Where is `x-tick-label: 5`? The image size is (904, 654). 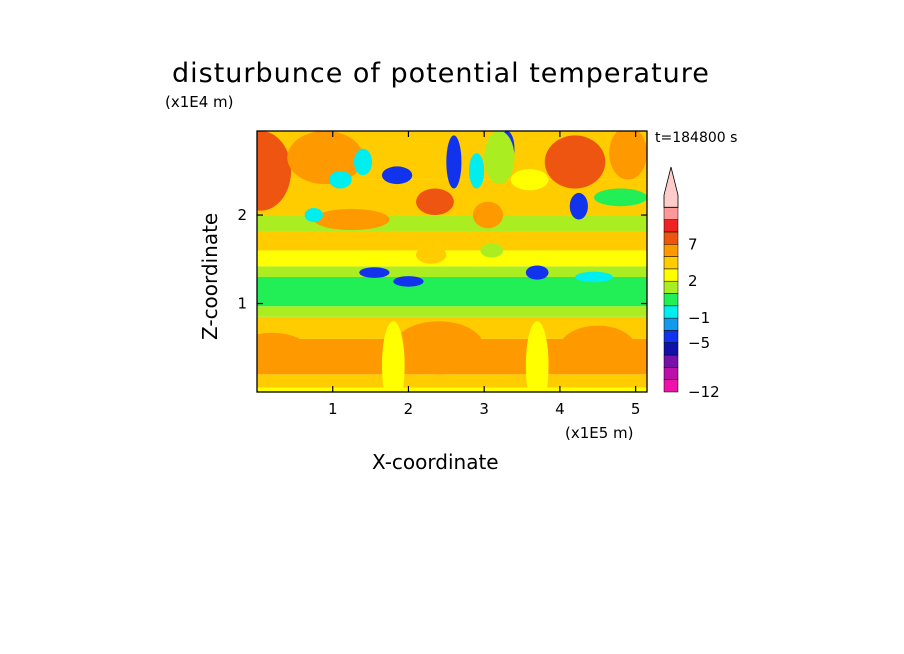 x-tick-label: 5 is located at coordinates (636, 409).